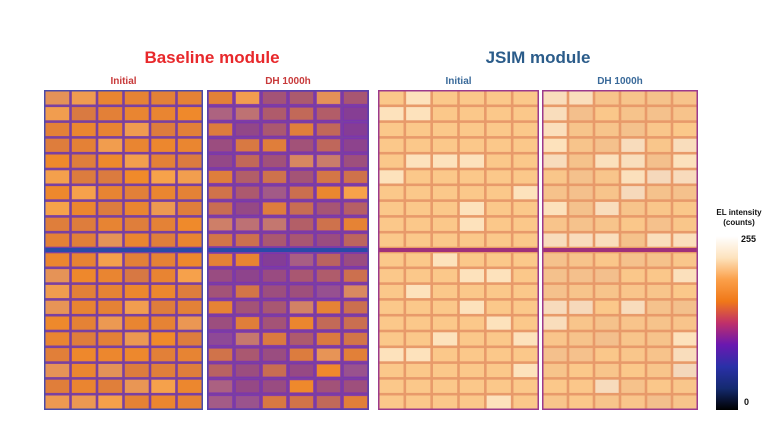  Describe the element at coordinates (212, 57) in the screenshot. I see `baseline-module-title: Baseline module` at that location.